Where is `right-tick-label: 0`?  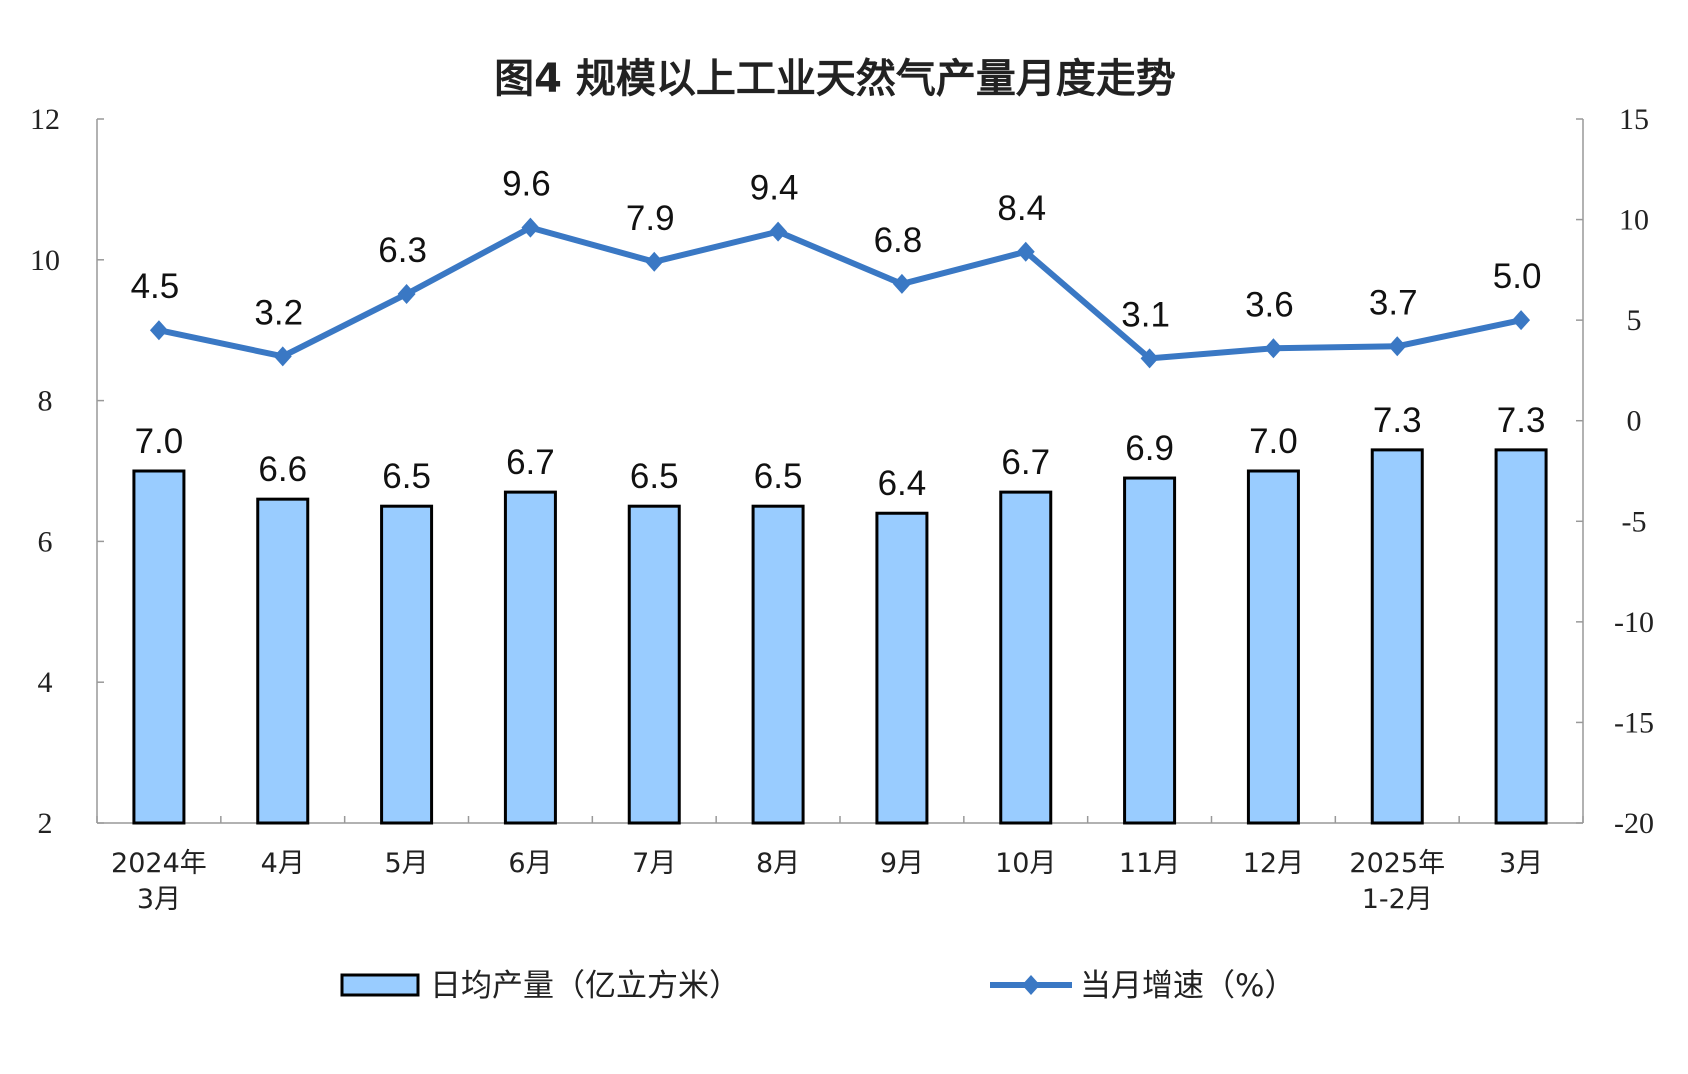 right-tick-label: 0 is located at coordinates (1634, 421).